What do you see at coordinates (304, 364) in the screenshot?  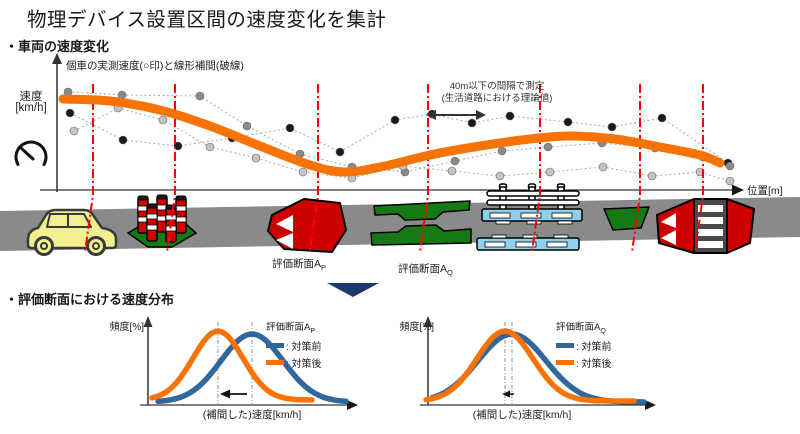 I see `dist-p-legend-after-label: : 対策後` at bounding box center [304, 364].